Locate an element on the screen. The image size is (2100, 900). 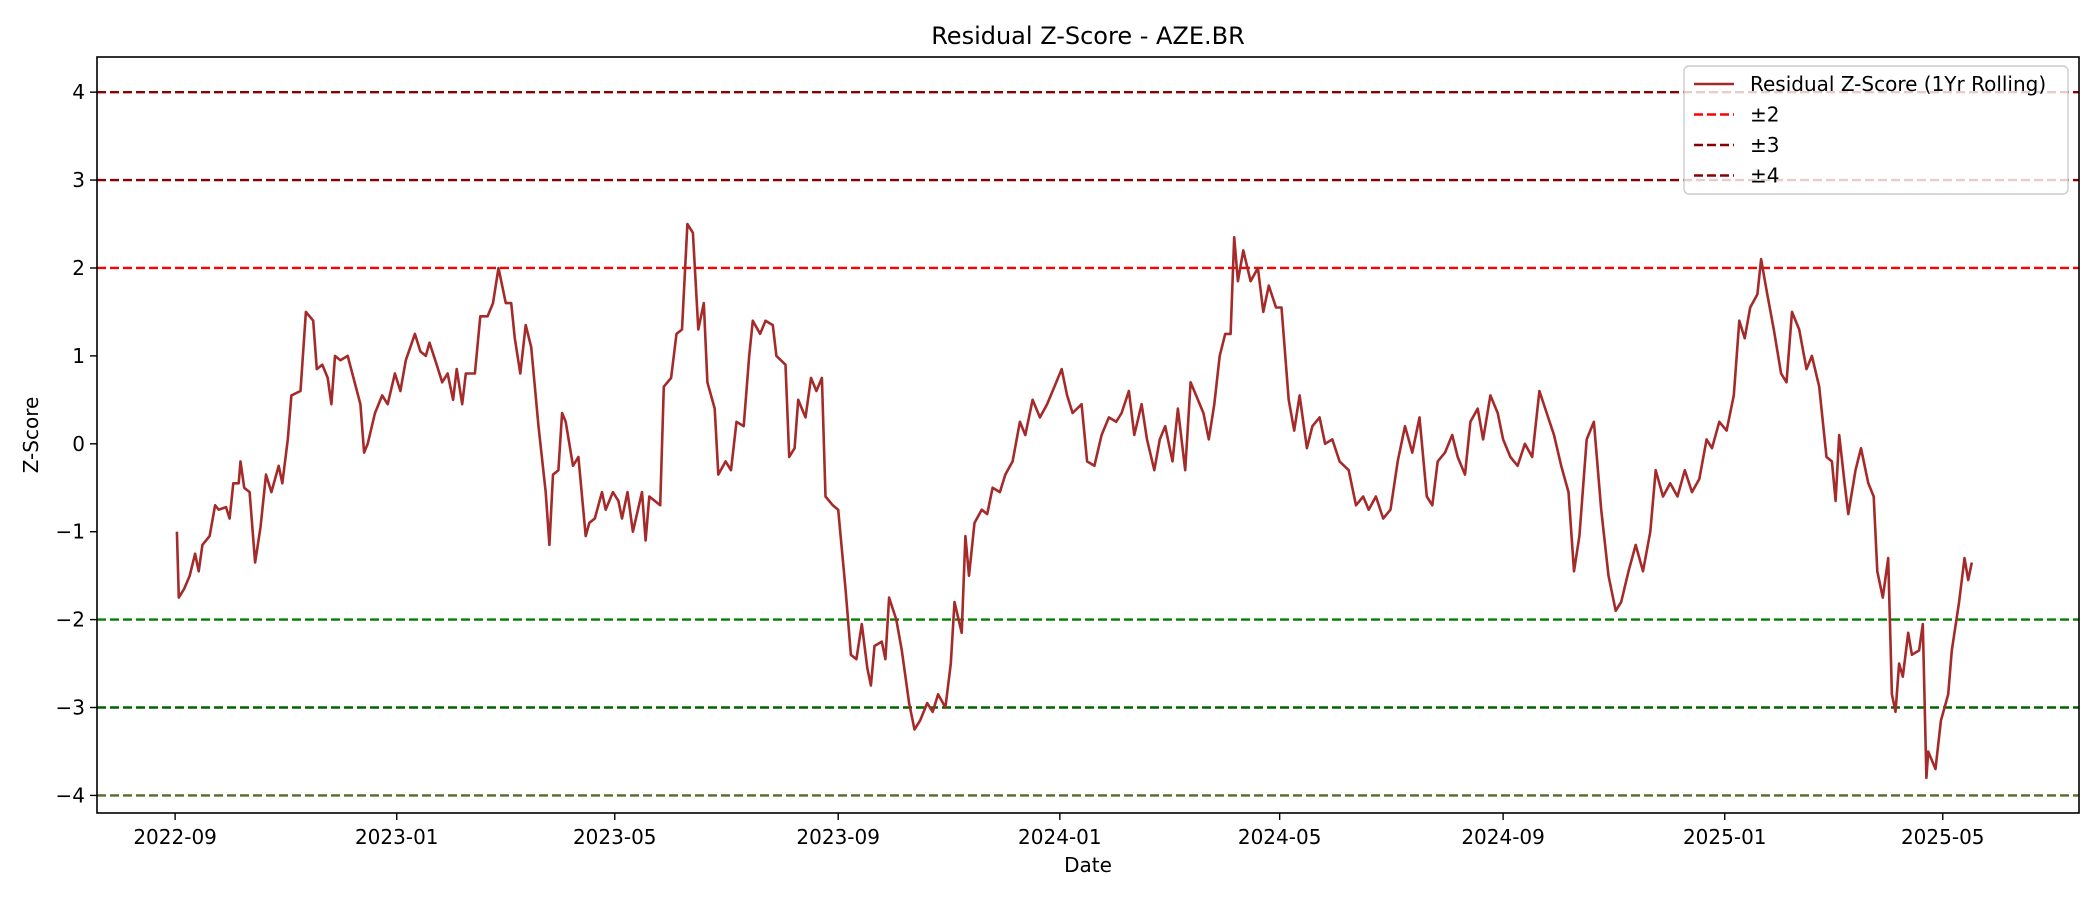
y-tick-label-3: 1 is located at coordinates (78, 356).